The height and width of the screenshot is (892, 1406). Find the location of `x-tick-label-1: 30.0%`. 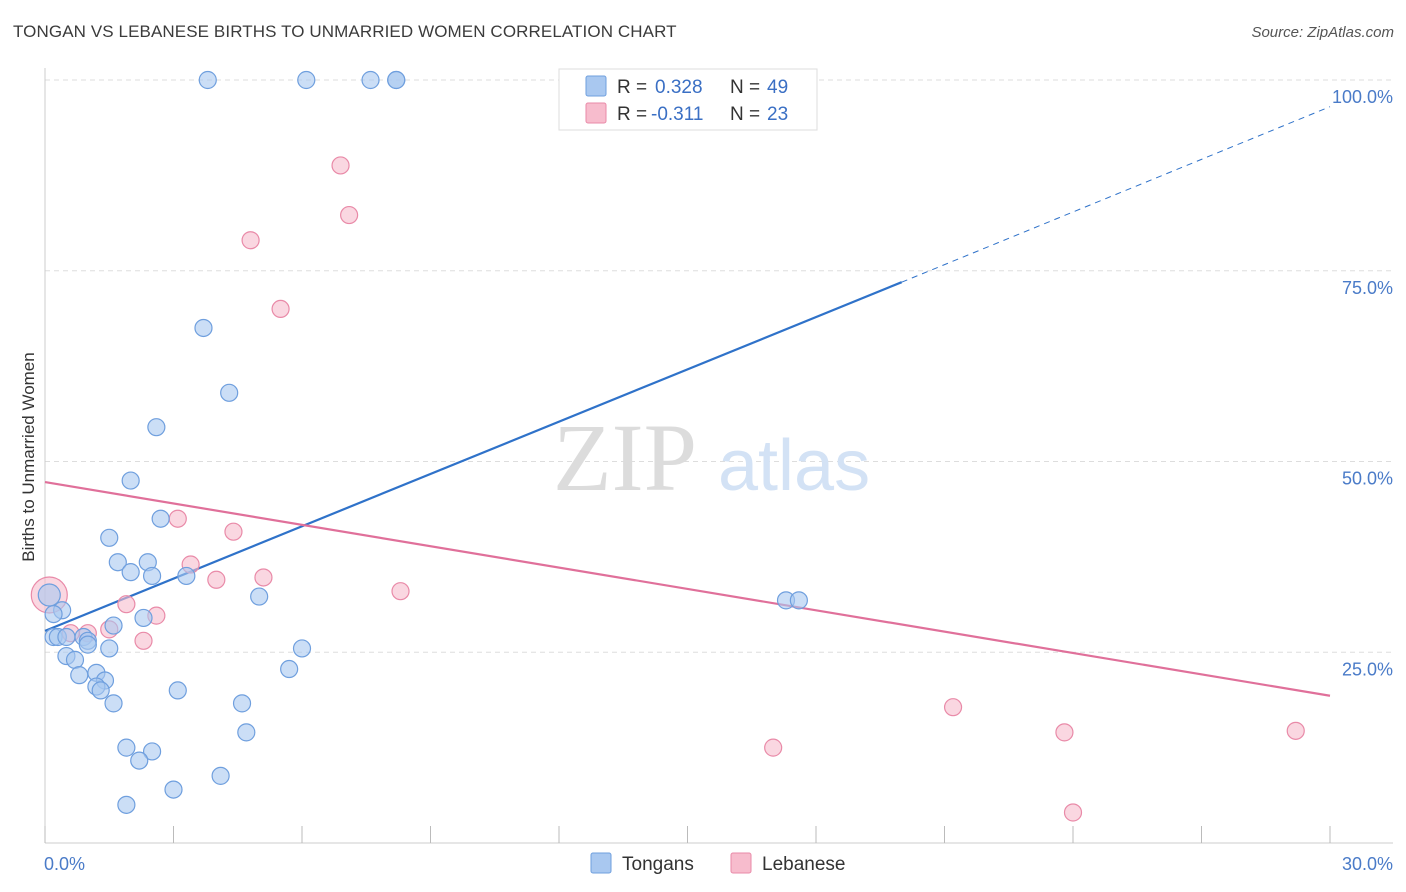

x-tick-label-1: 30.0% is located at coordinates (1367, 864).